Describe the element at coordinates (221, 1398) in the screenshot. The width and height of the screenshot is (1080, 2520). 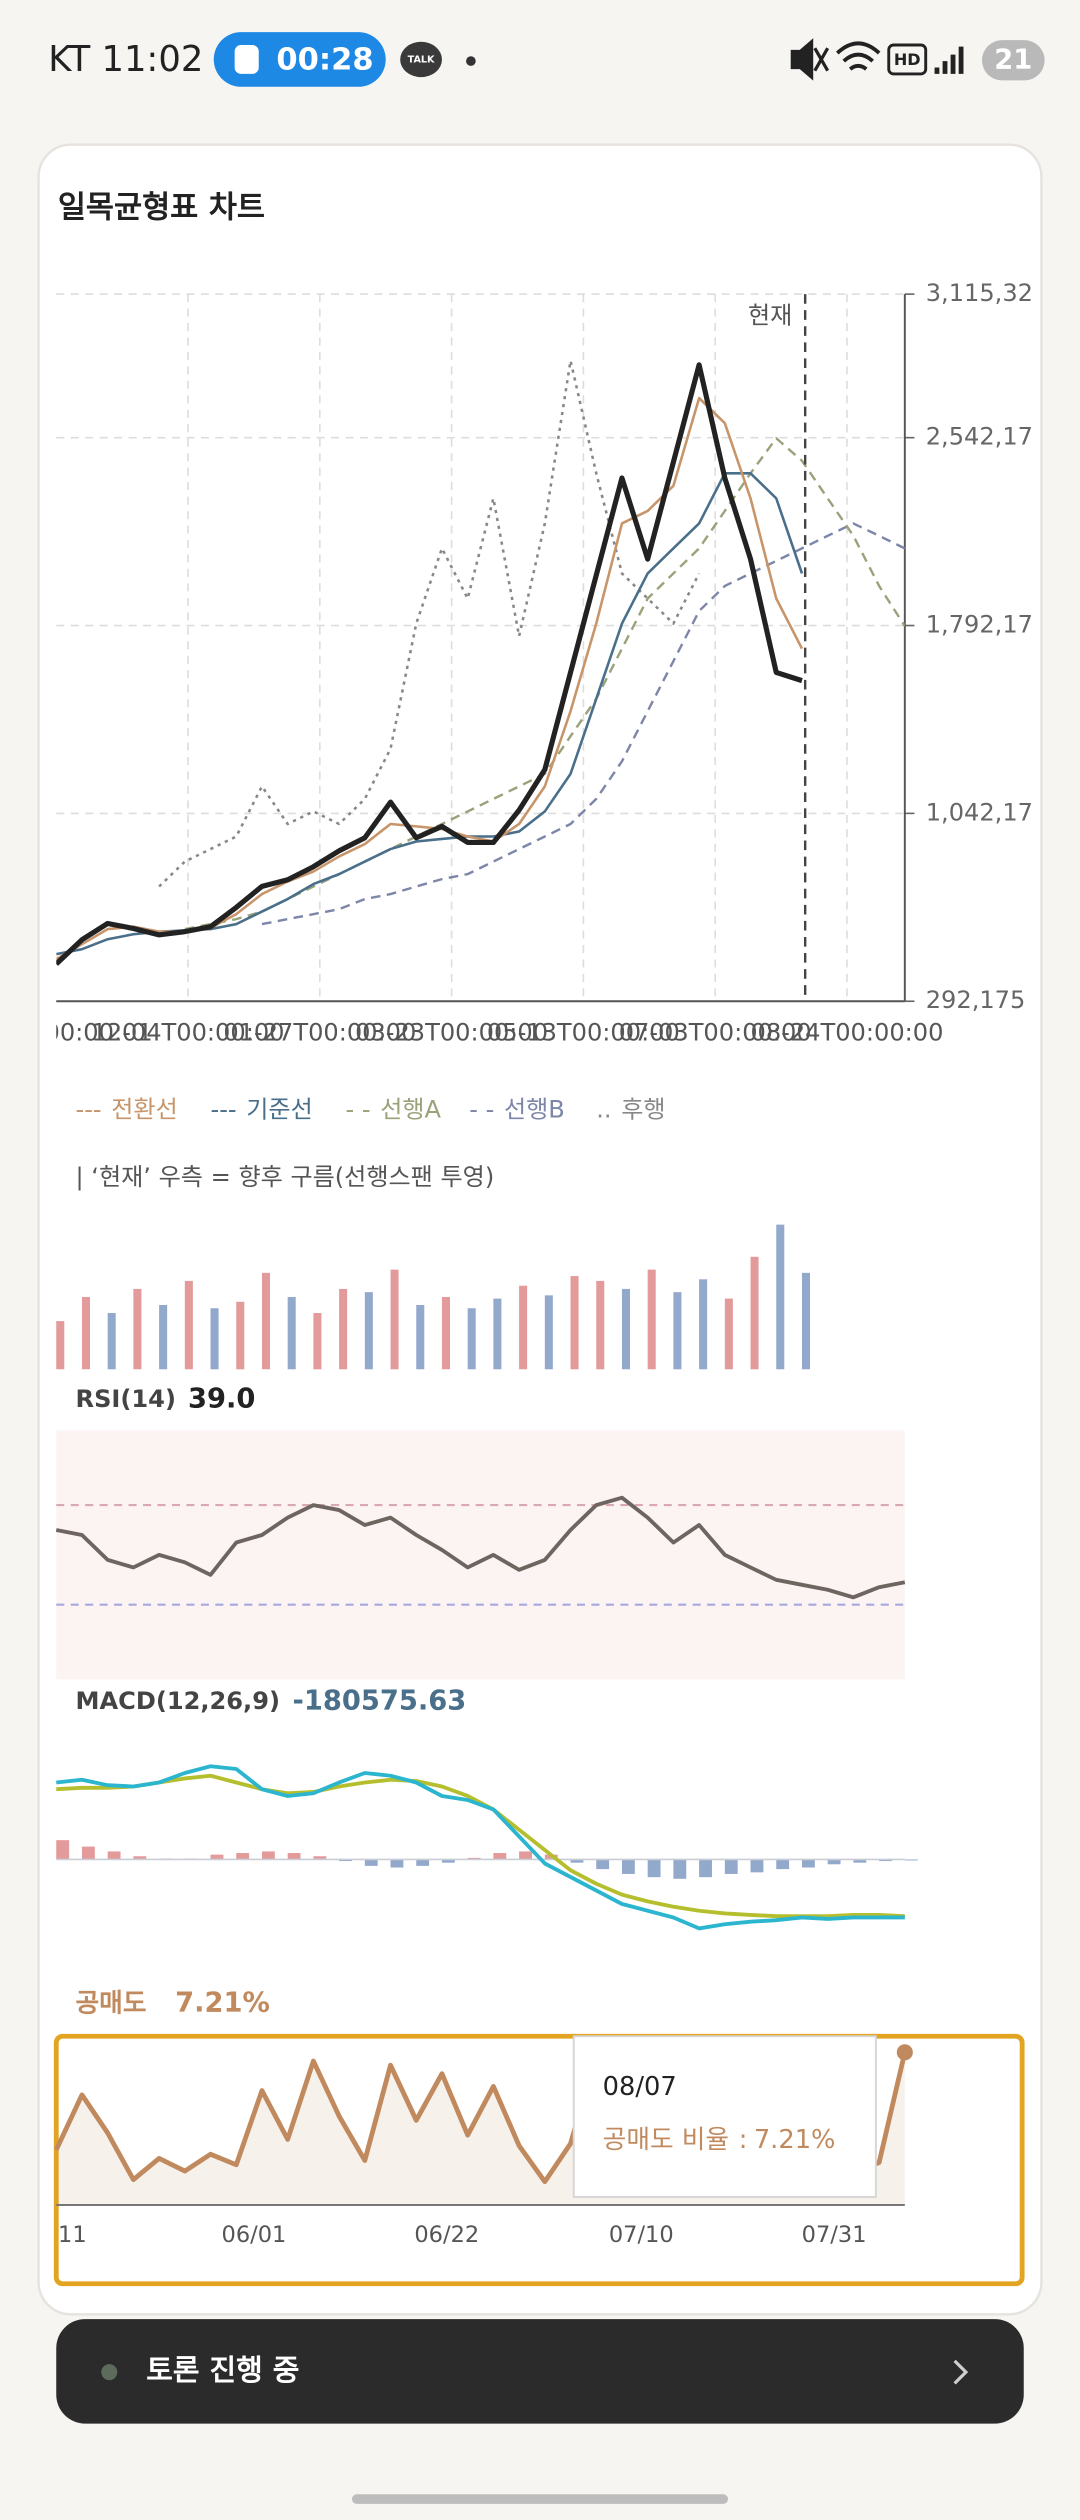
I see `indicator-value: 39.0` at that location.